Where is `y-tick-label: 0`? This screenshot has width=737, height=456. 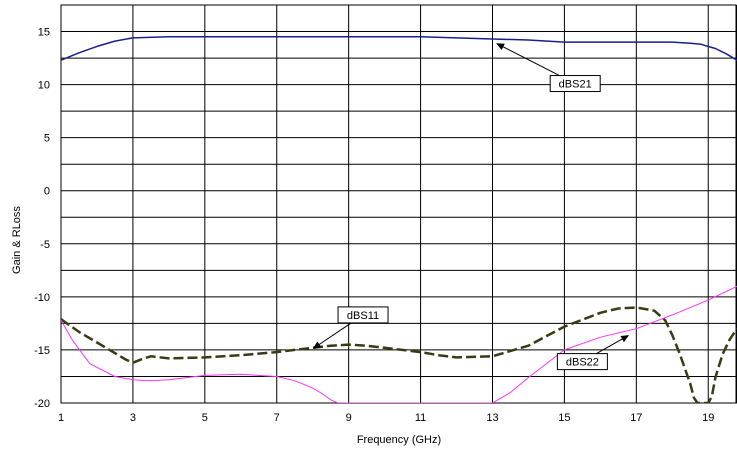
y-tick-label: 0 is located at coordinates (47, 192).